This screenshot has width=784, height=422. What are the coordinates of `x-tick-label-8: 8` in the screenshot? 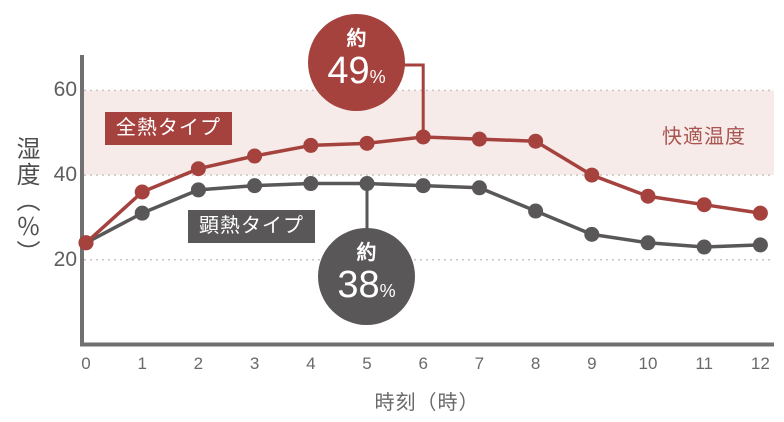 It's located at (535, 363).